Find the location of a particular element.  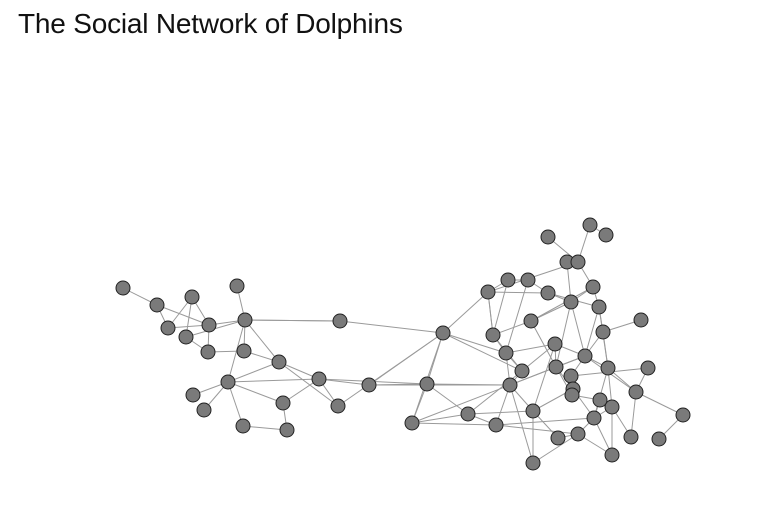

page-title: The Social Network of Dolphins is located at coordinates (210, 23).